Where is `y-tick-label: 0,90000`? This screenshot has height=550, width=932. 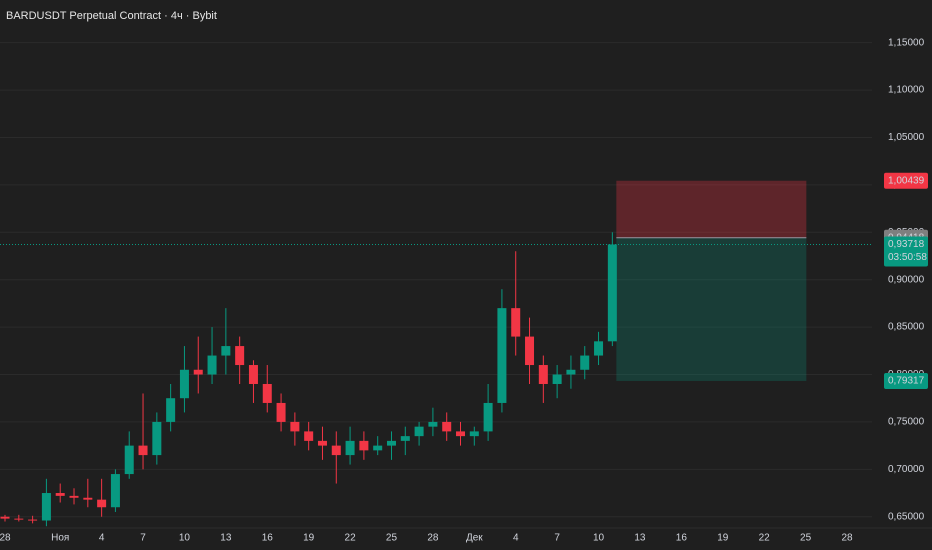
y-tick-label: 0,90000 is located at coordinates (906, 279).